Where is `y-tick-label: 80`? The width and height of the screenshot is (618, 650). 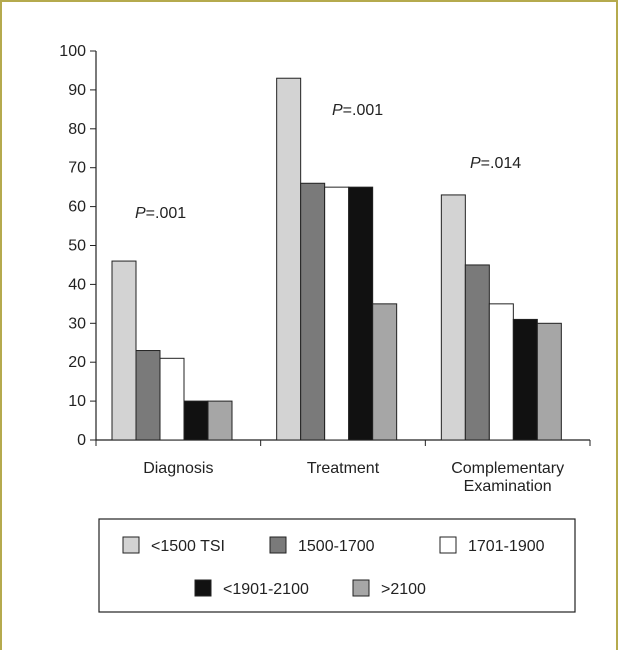 y-tick-label: 80 is located at coordinates (77, 129).